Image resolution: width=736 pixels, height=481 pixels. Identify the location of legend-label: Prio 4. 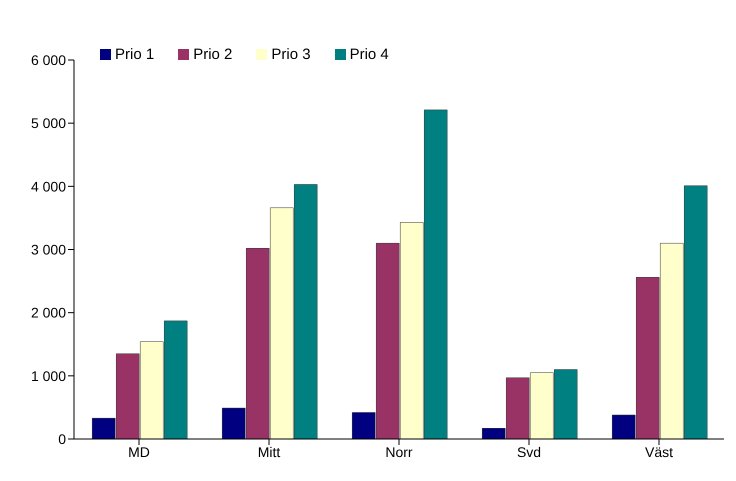
(369, 54).